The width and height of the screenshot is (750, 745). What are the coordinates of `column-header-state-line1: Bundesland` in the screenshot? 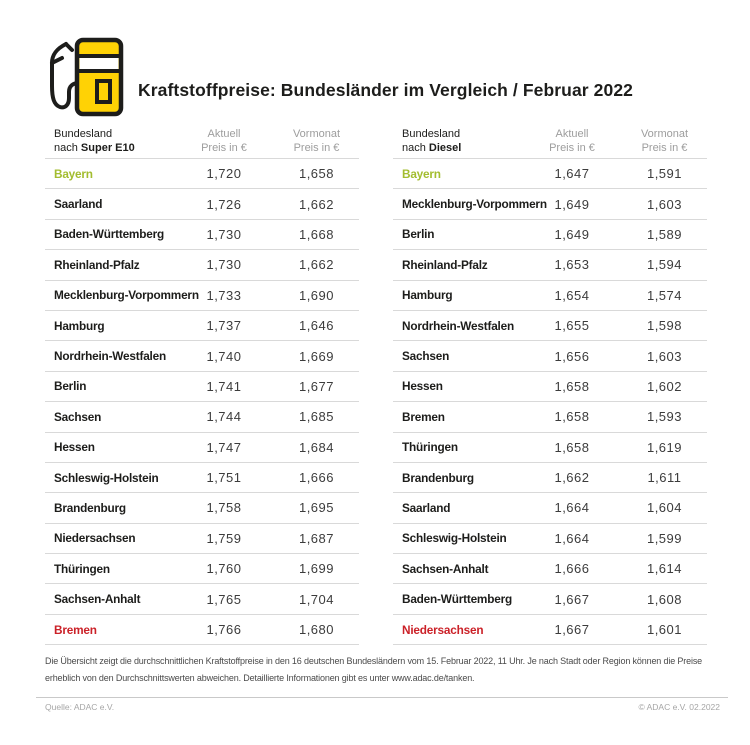 It's located at (431, 134).